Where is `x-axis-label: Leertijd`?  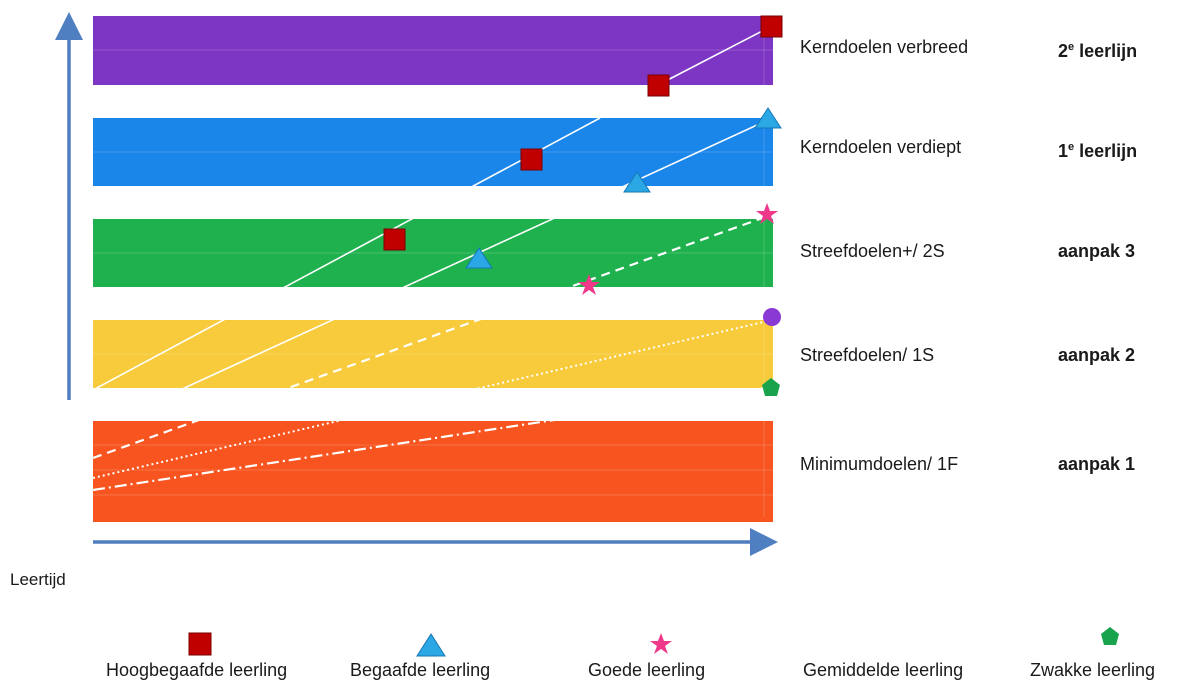
x-axis-label: Leertijd is located at coordinates (38, 579).